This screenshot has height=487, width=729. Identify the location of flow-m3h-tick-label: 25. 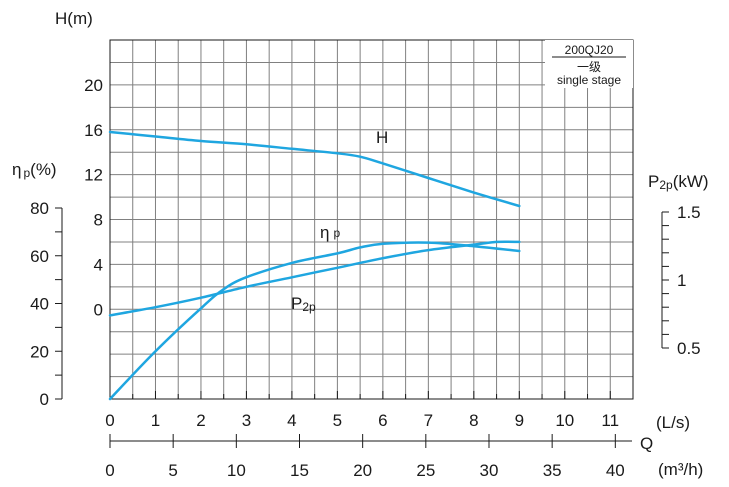
(425, 470).